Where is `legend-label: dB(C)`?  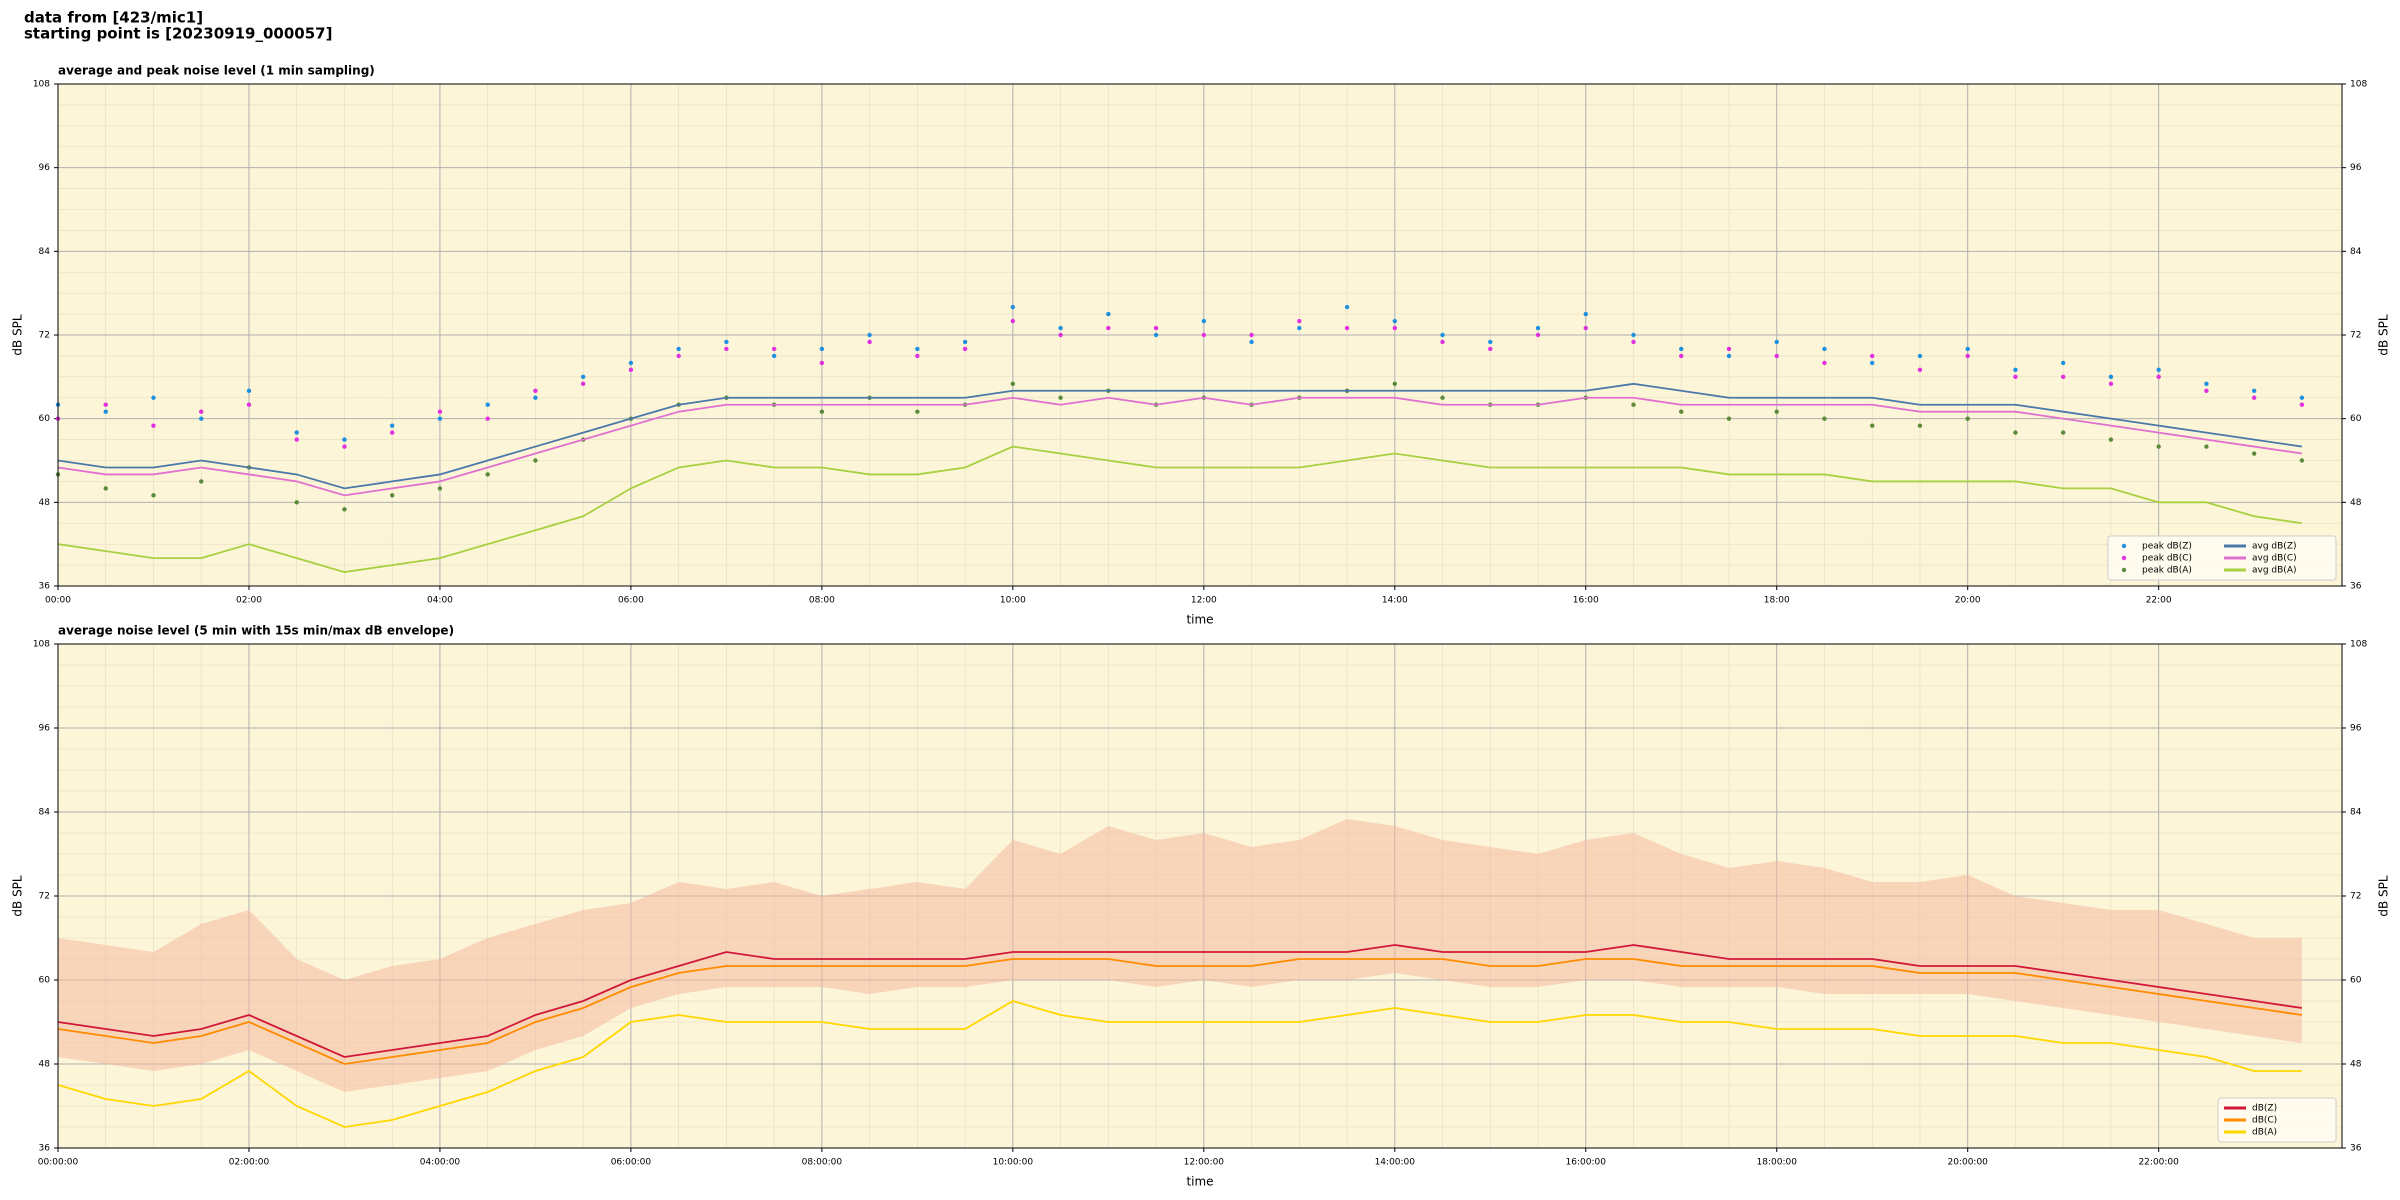
legend-label: dB(C) is located at coordinates (2264, 1121).